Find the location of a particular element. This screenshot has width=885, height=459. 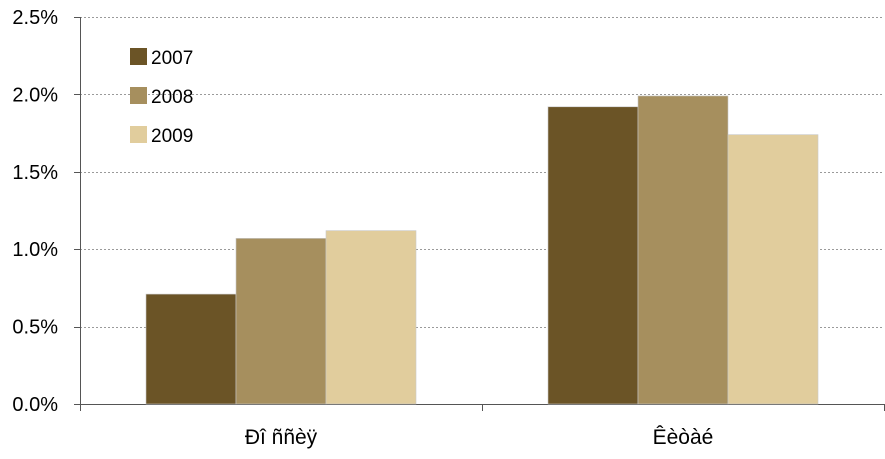

legend-label: 2008 is located at coordinates (172, 97).